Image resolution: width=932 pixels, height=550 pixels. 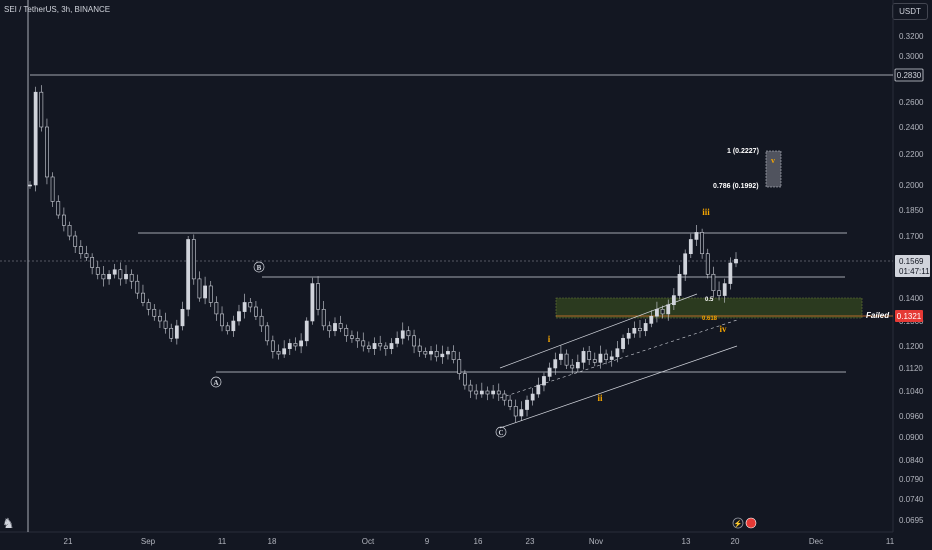 I want to click on x-tick-label: 16, so click(x=478, y=541).